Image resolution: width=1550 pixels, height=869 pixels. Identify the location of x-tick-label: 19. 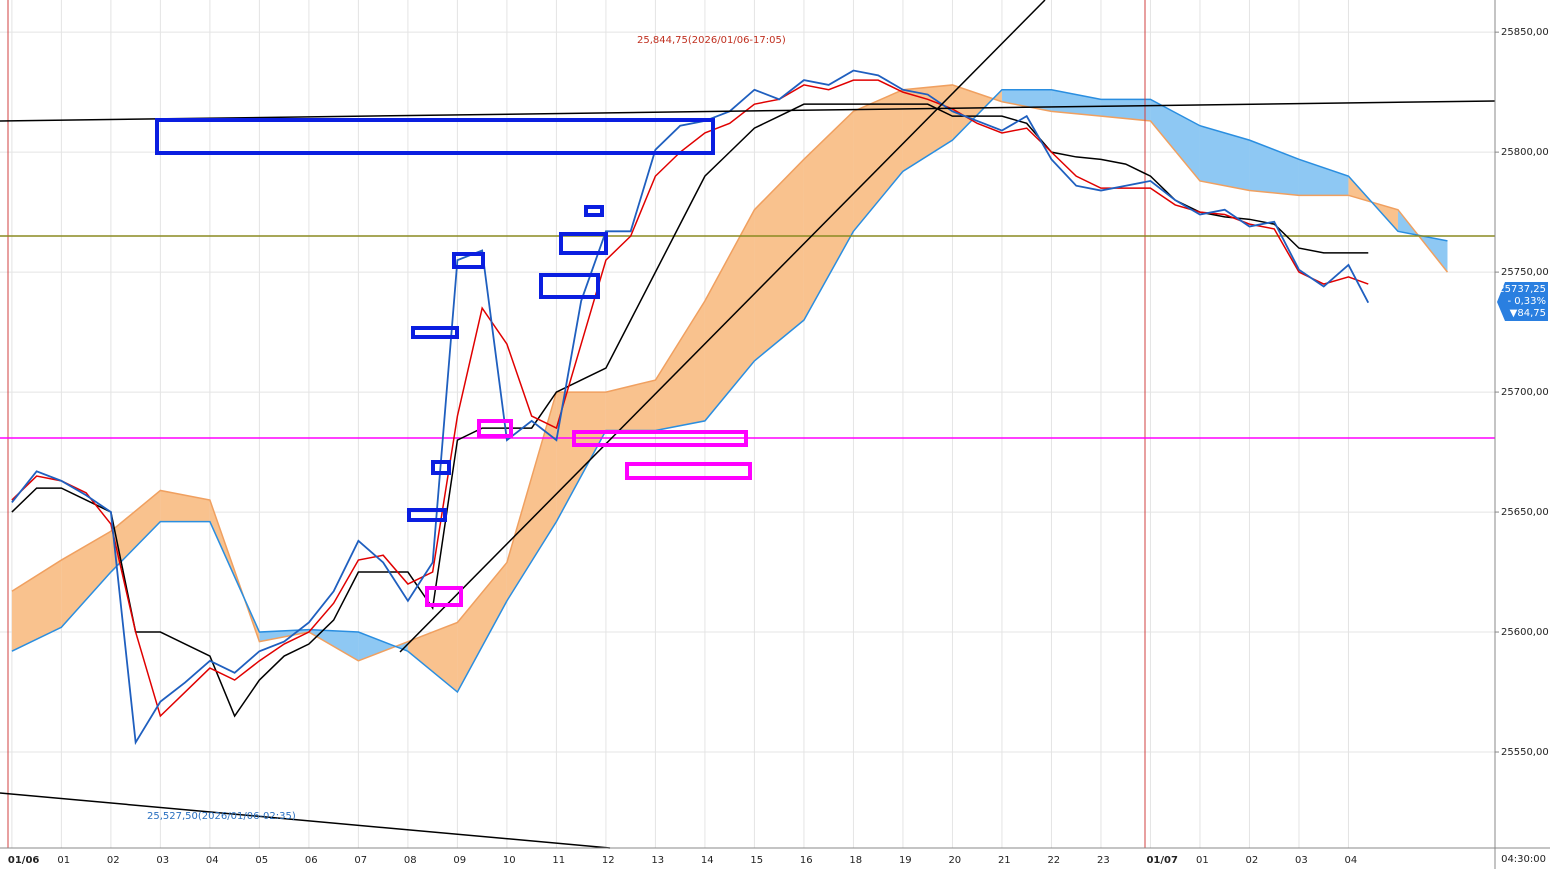
(905, 860).